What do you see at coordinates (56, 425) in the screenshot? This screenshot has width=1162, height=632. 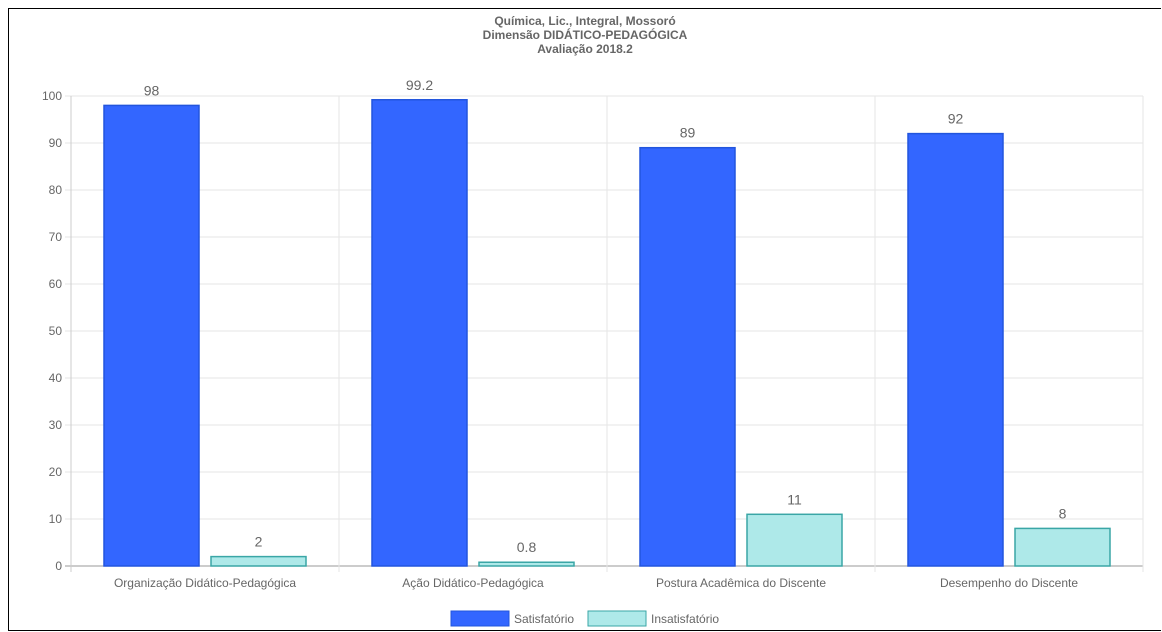 I see `y-tick-label: 30` at bounding box center [56, 425].